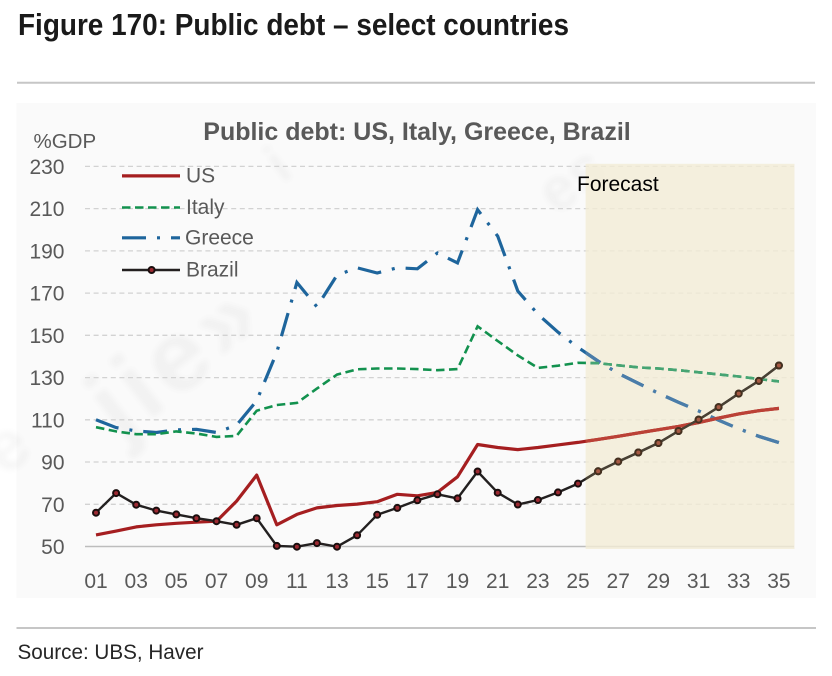 The width and height of the screenshot is (832, 676). What do you see at coordinates (46, 209) in the screenshot?
I see `svg-text: 210` at bounding box center [46, 209].